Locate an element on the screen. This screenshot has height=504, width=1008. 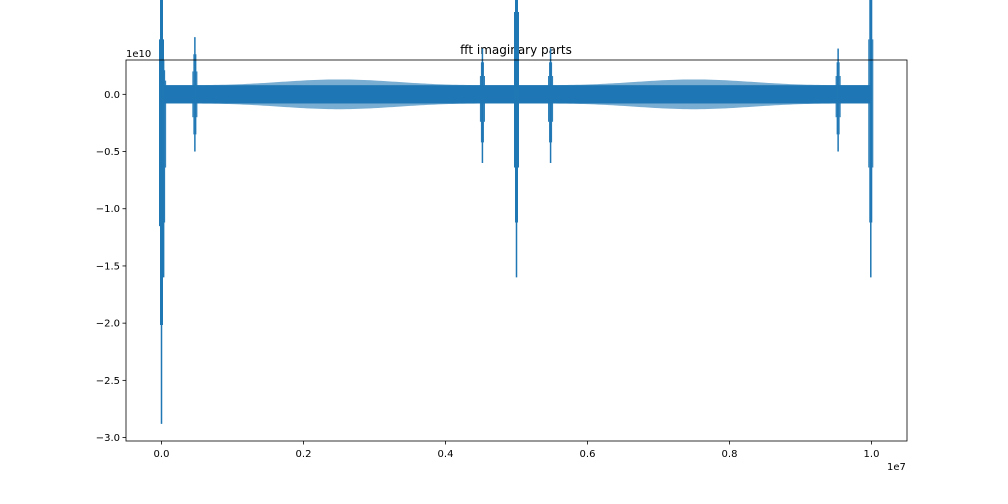
x-tick-label: 0.4 is located at coordinates (446, 454).